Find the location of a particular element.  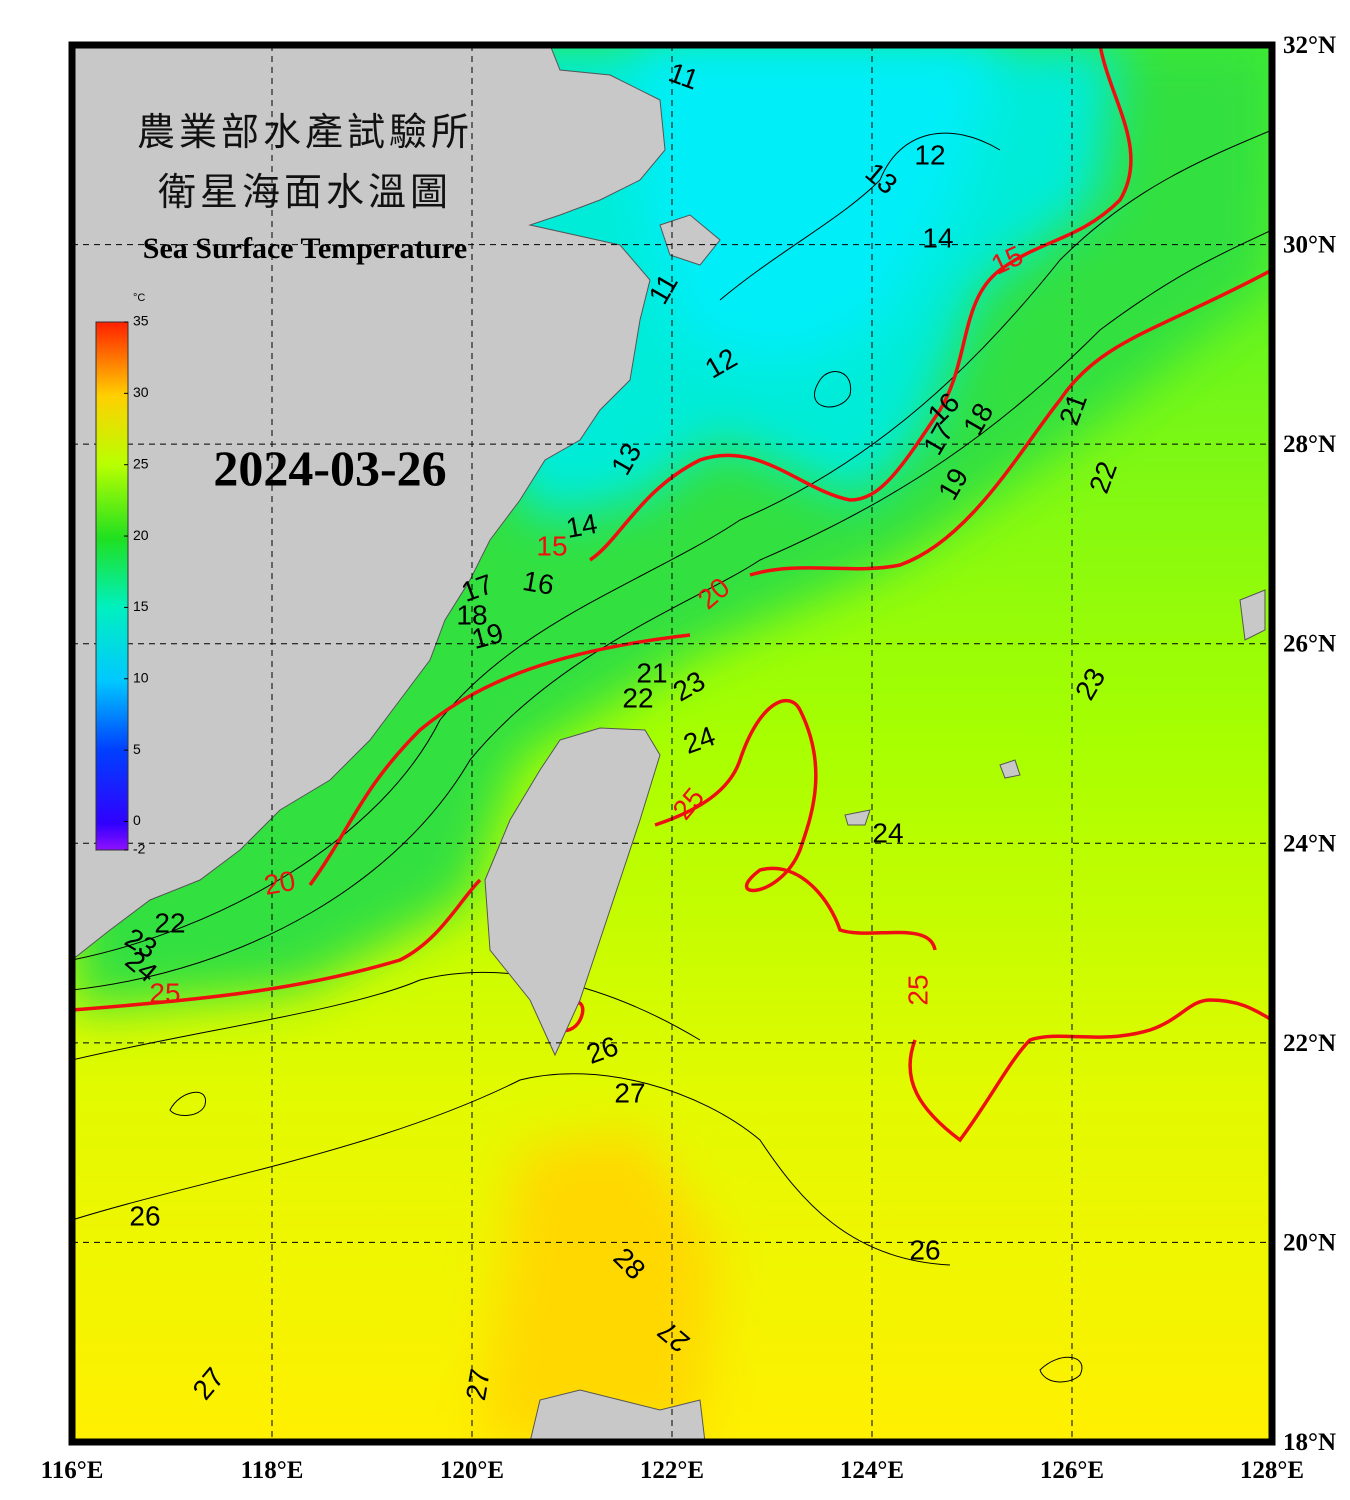

contour-label: 16 is located at coordinates (538, 583).